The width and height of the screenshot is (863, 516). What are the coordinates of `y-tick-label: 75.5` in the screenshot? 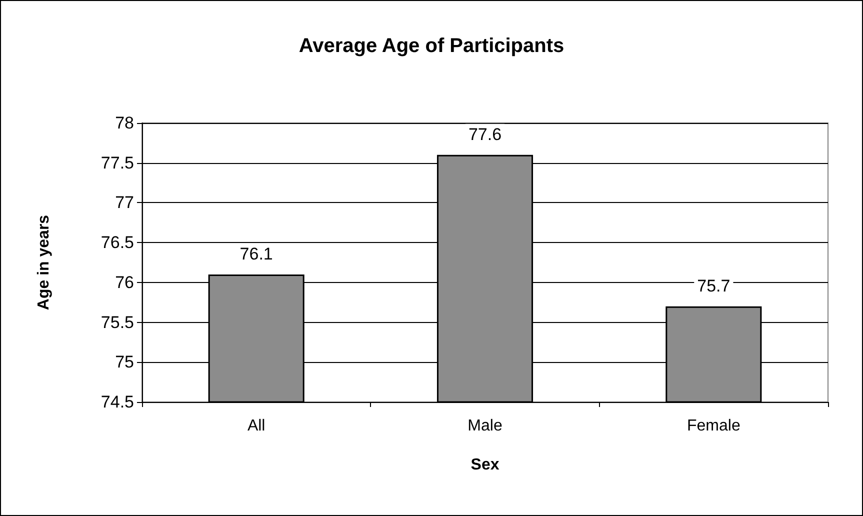 It's located at (117, 322).